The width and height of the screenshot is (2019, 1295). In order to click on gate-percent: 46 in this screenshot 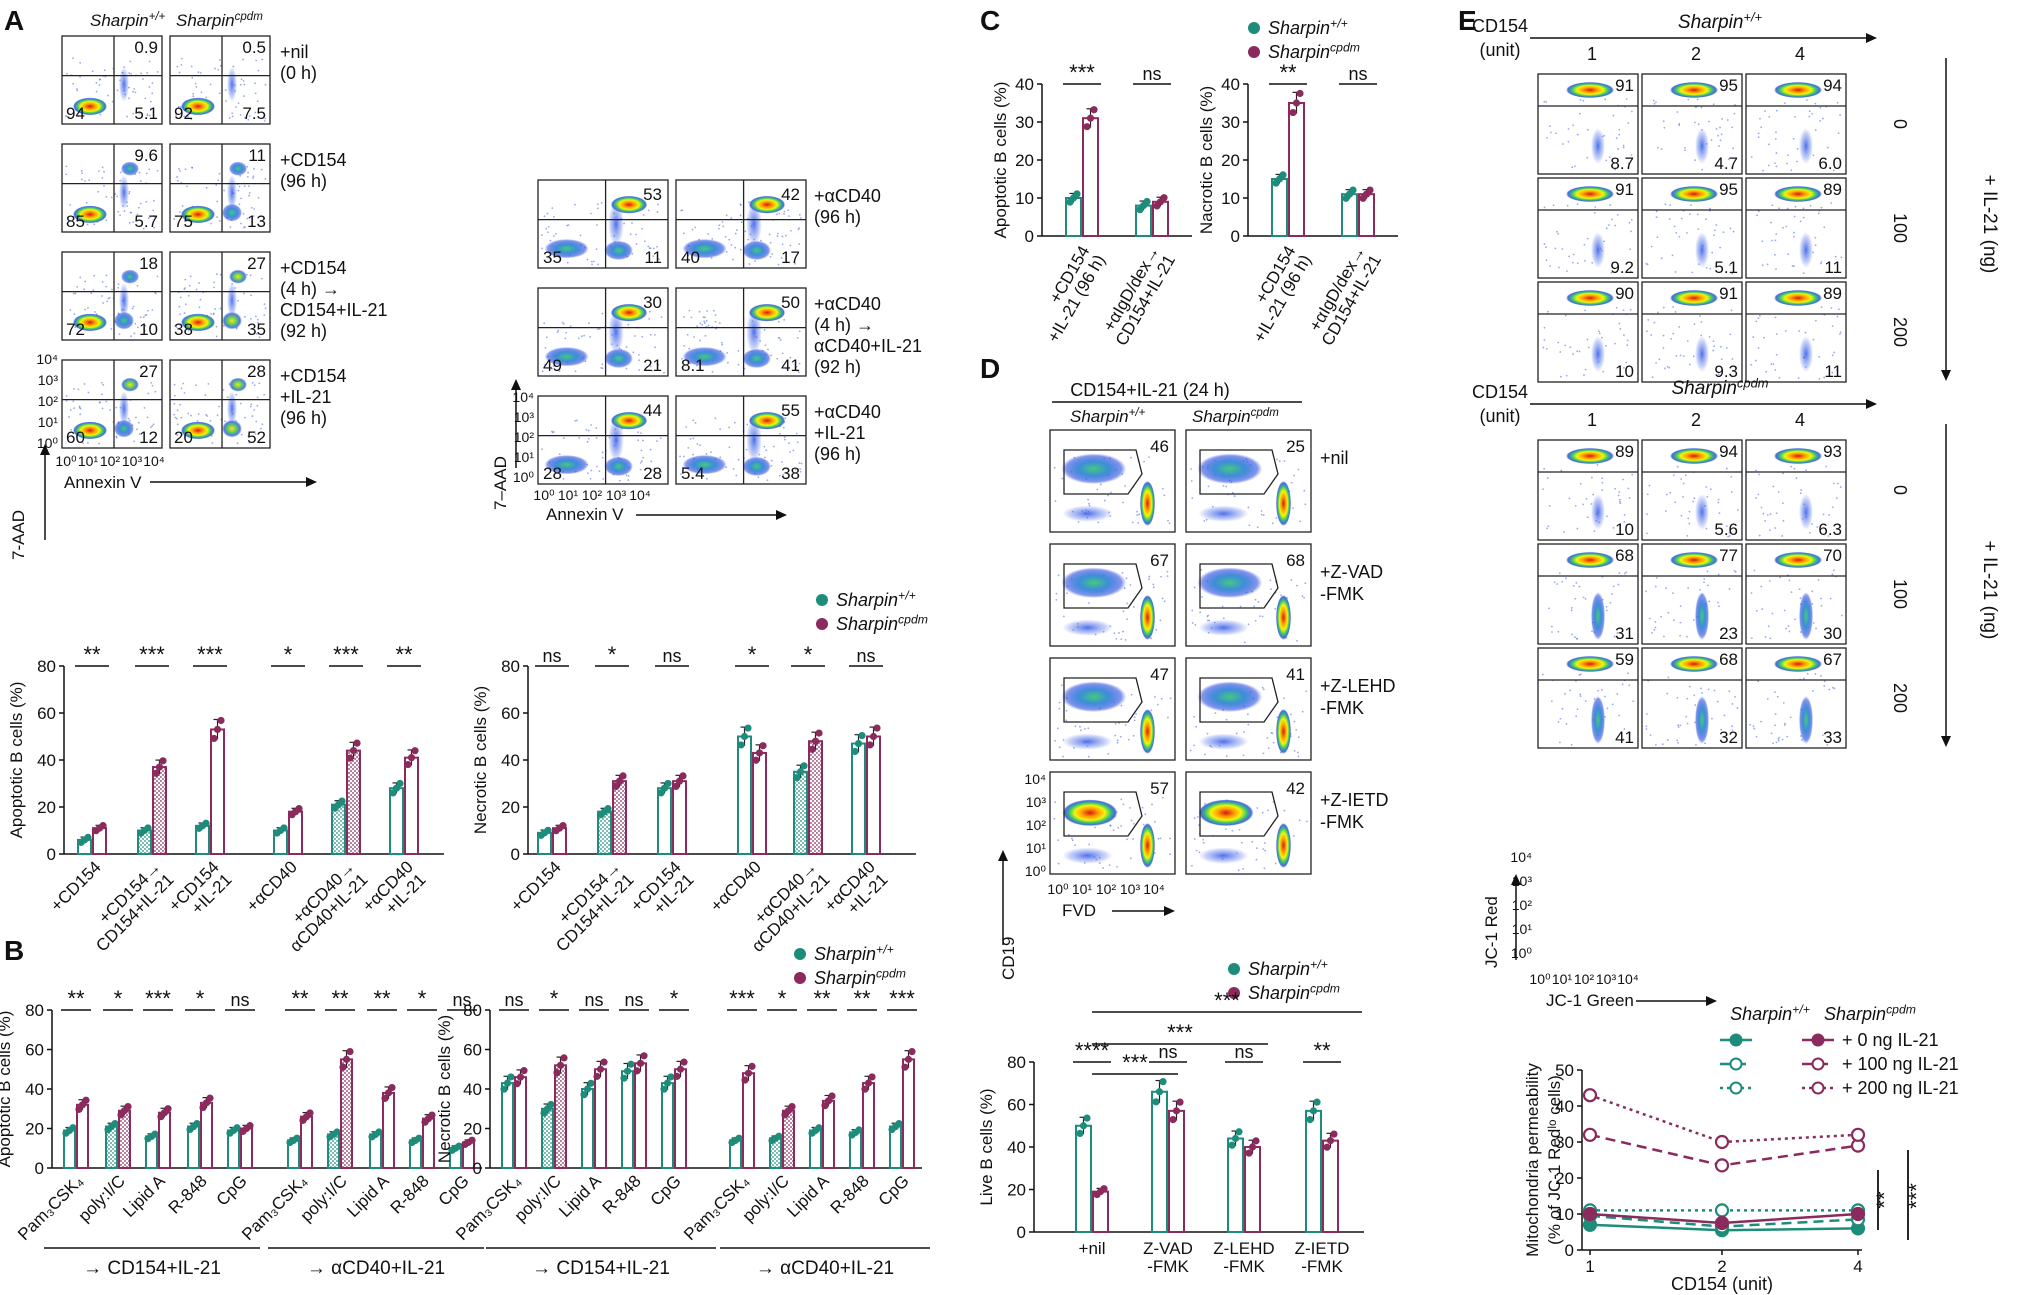, I will do `click(1159, 446)`.